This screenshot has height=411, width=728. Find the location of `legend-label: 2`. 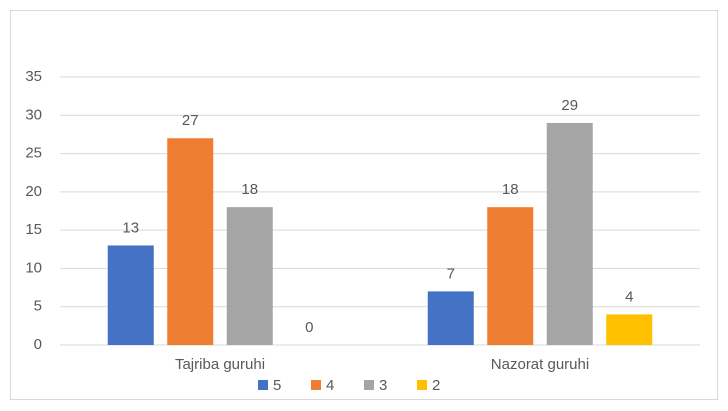

legend-label: 2 is located at coordinates (436, 385).